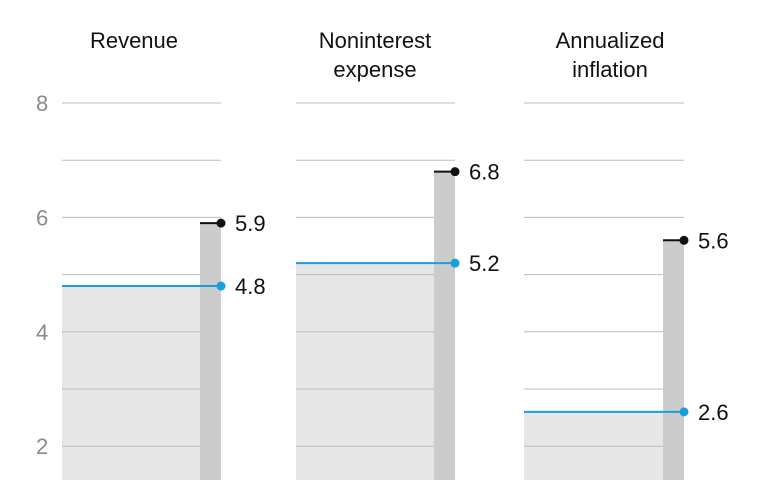 The width and height of the screenshot is (767, 480). I want to click on blue-value-label: 2.6, so click(713, 412).